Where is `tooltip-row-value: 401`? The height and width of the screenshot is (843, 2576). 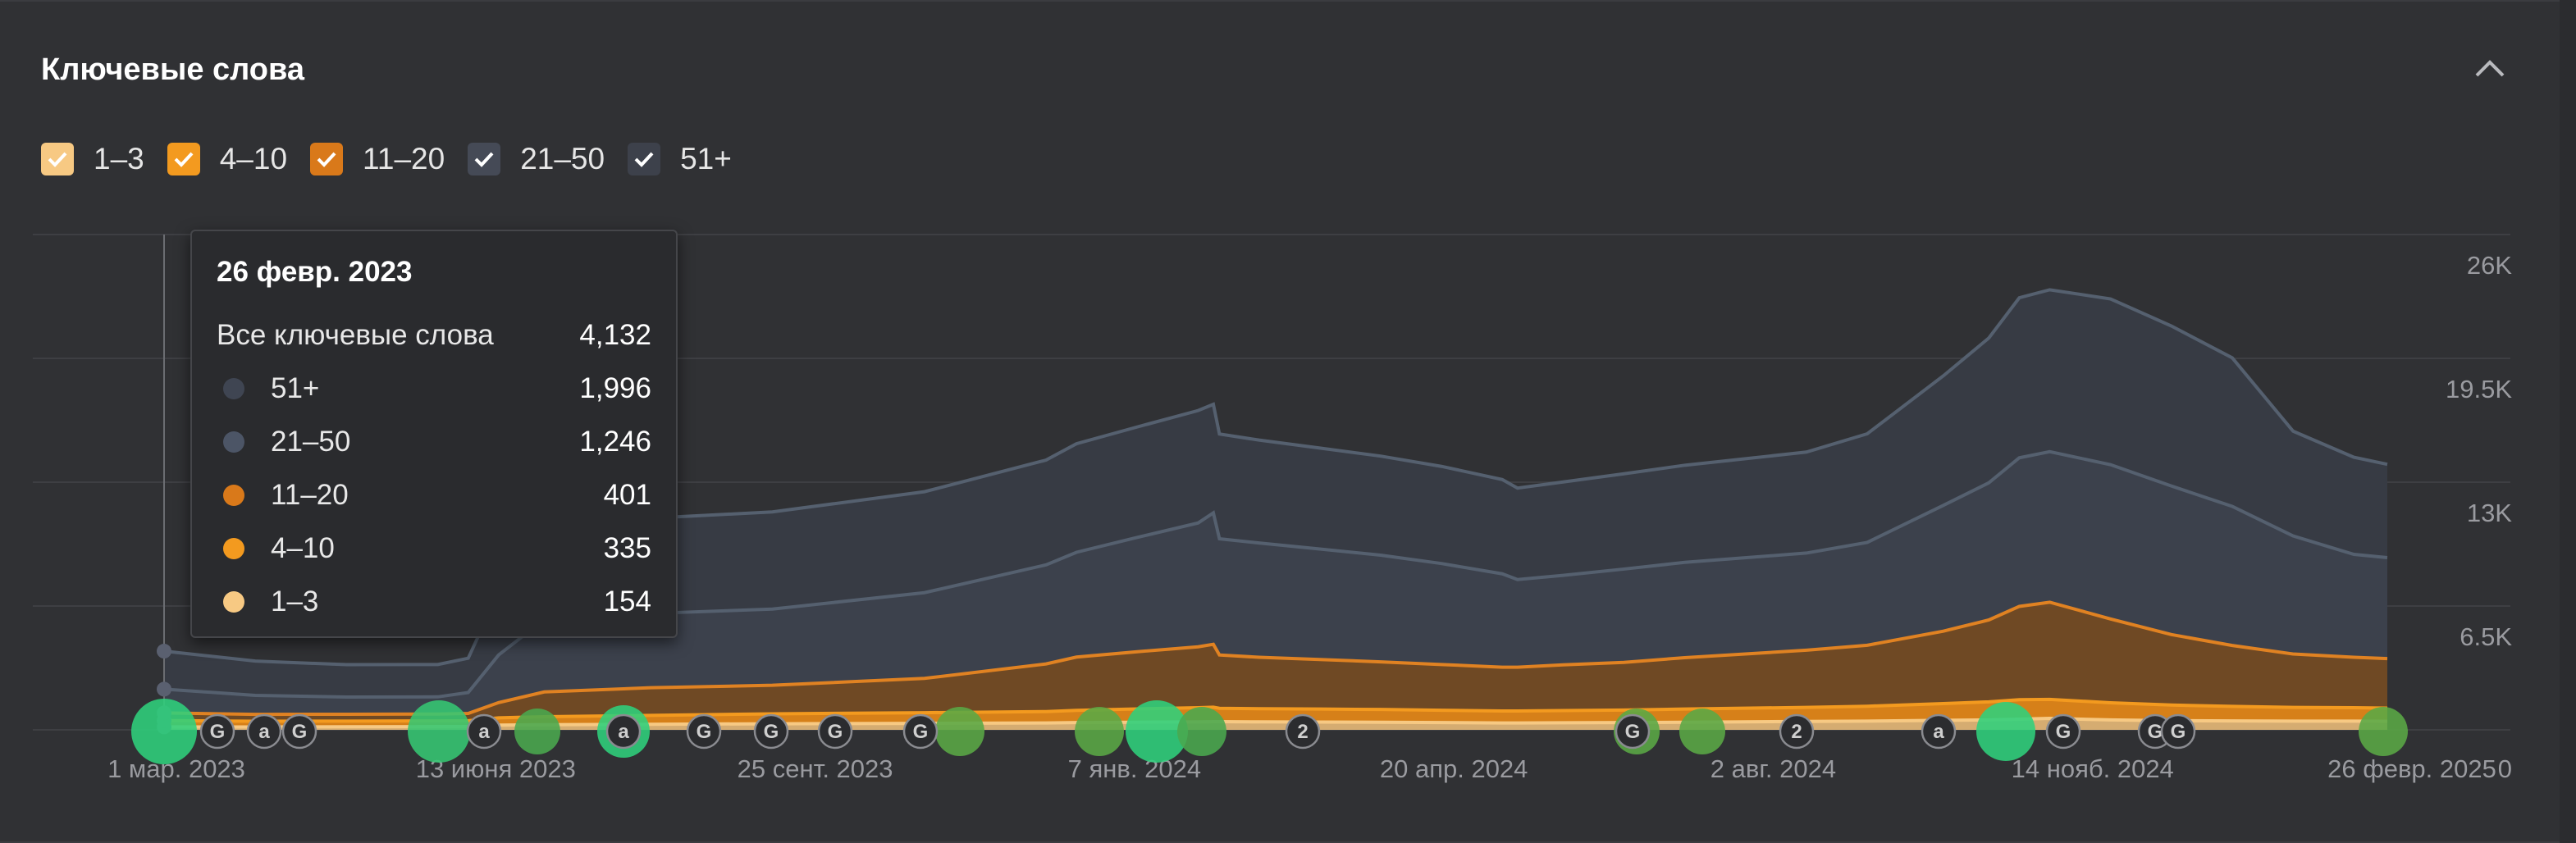 tooltip-row-value: 401 is located at coordinates (627, 494).